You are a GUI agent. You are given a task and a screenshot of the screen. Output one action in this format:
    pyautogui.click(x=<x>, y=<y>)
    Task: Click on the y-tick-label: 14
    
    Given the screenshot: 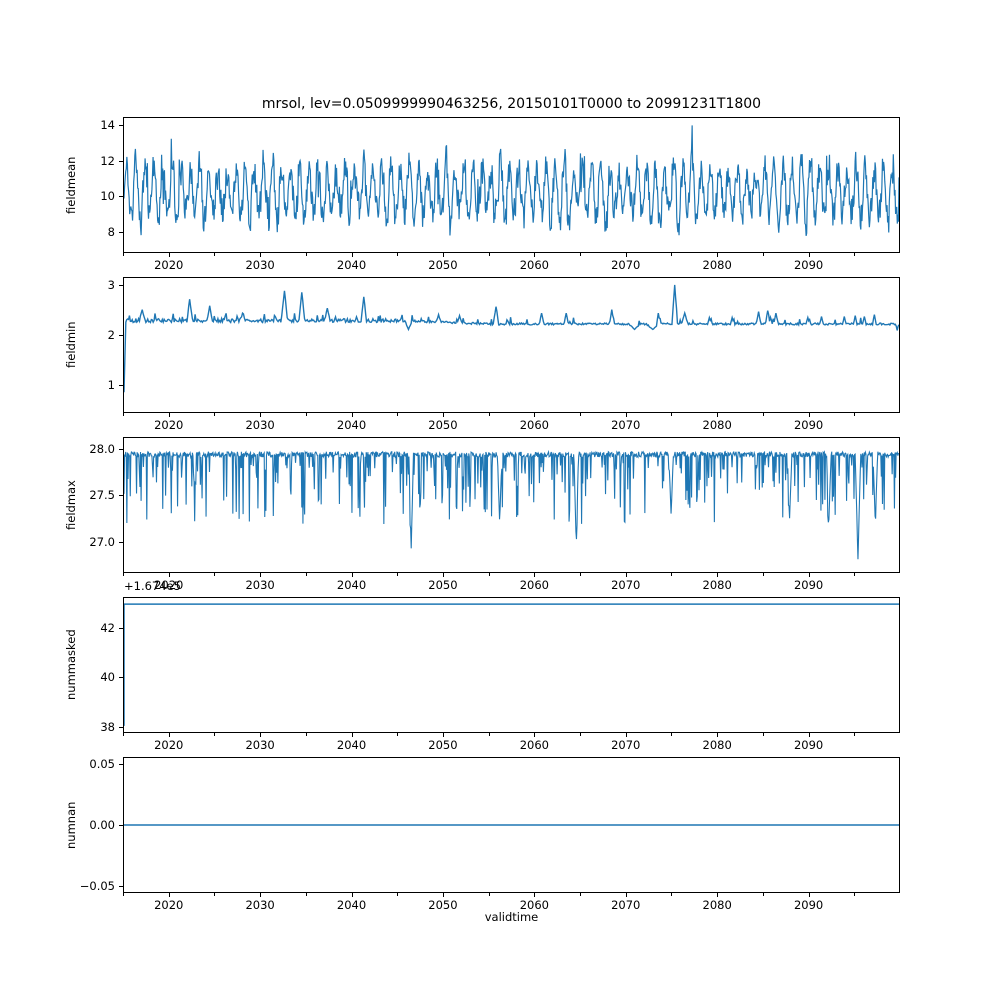 What is the action you would take?
    pyautogui.click(x=107, y=125)
    